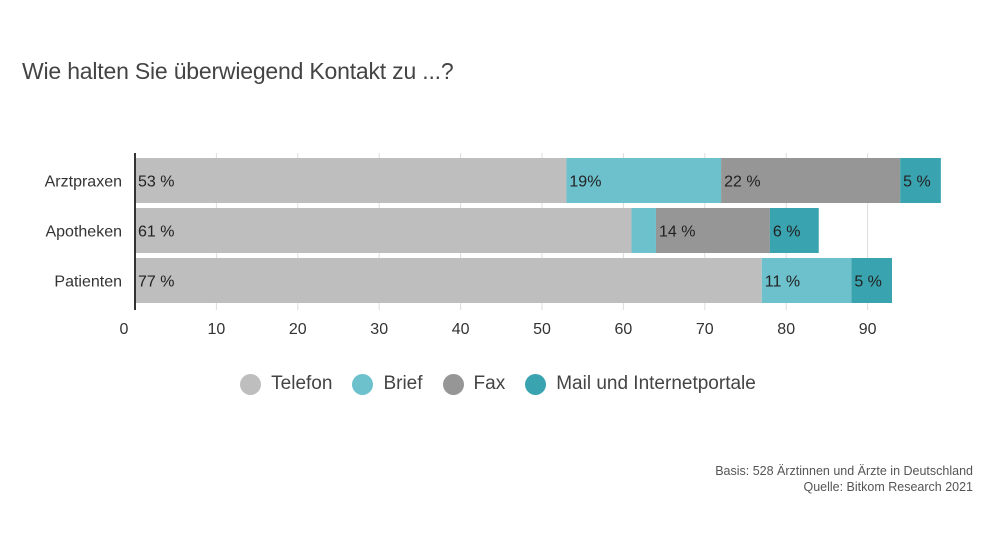 This screenshot has width=996, height=560. What do you see at coordinates (217, 329) in the screenshot?
I see `x-tick-label: 10` at bounding box center [217, 329].